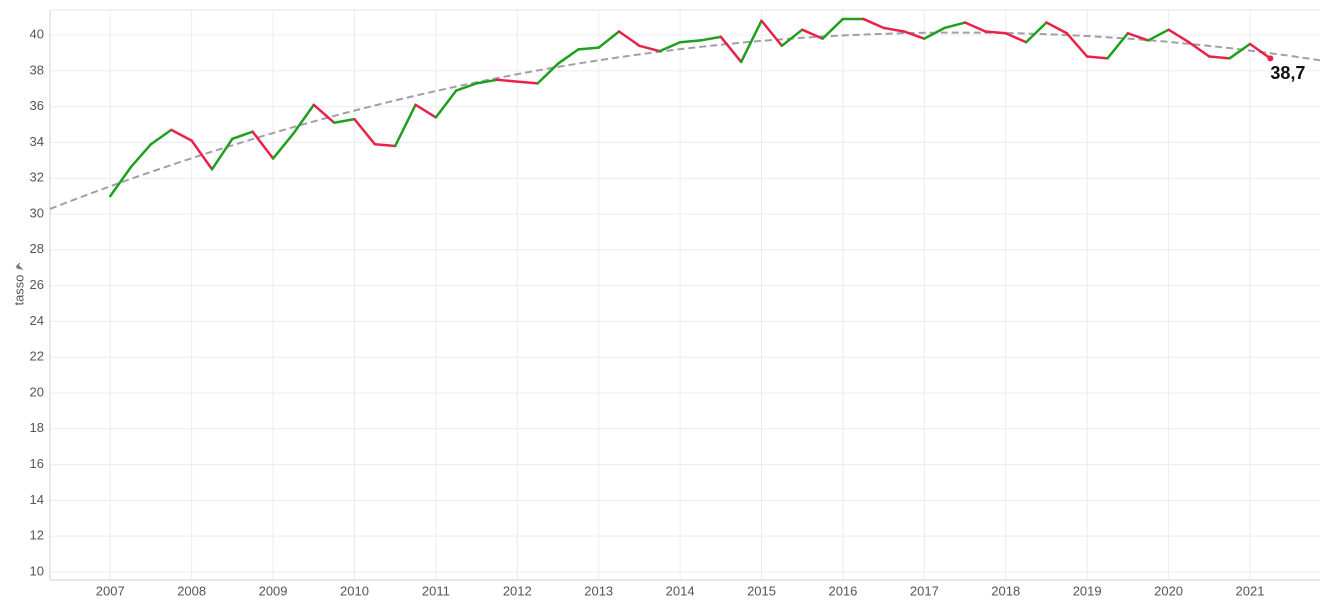 The height and width of the screenshot is (600, 1320). Describe the element at coordinates (354, 590) in the screenshot. I see `x-tick-label: 2010` at that location.